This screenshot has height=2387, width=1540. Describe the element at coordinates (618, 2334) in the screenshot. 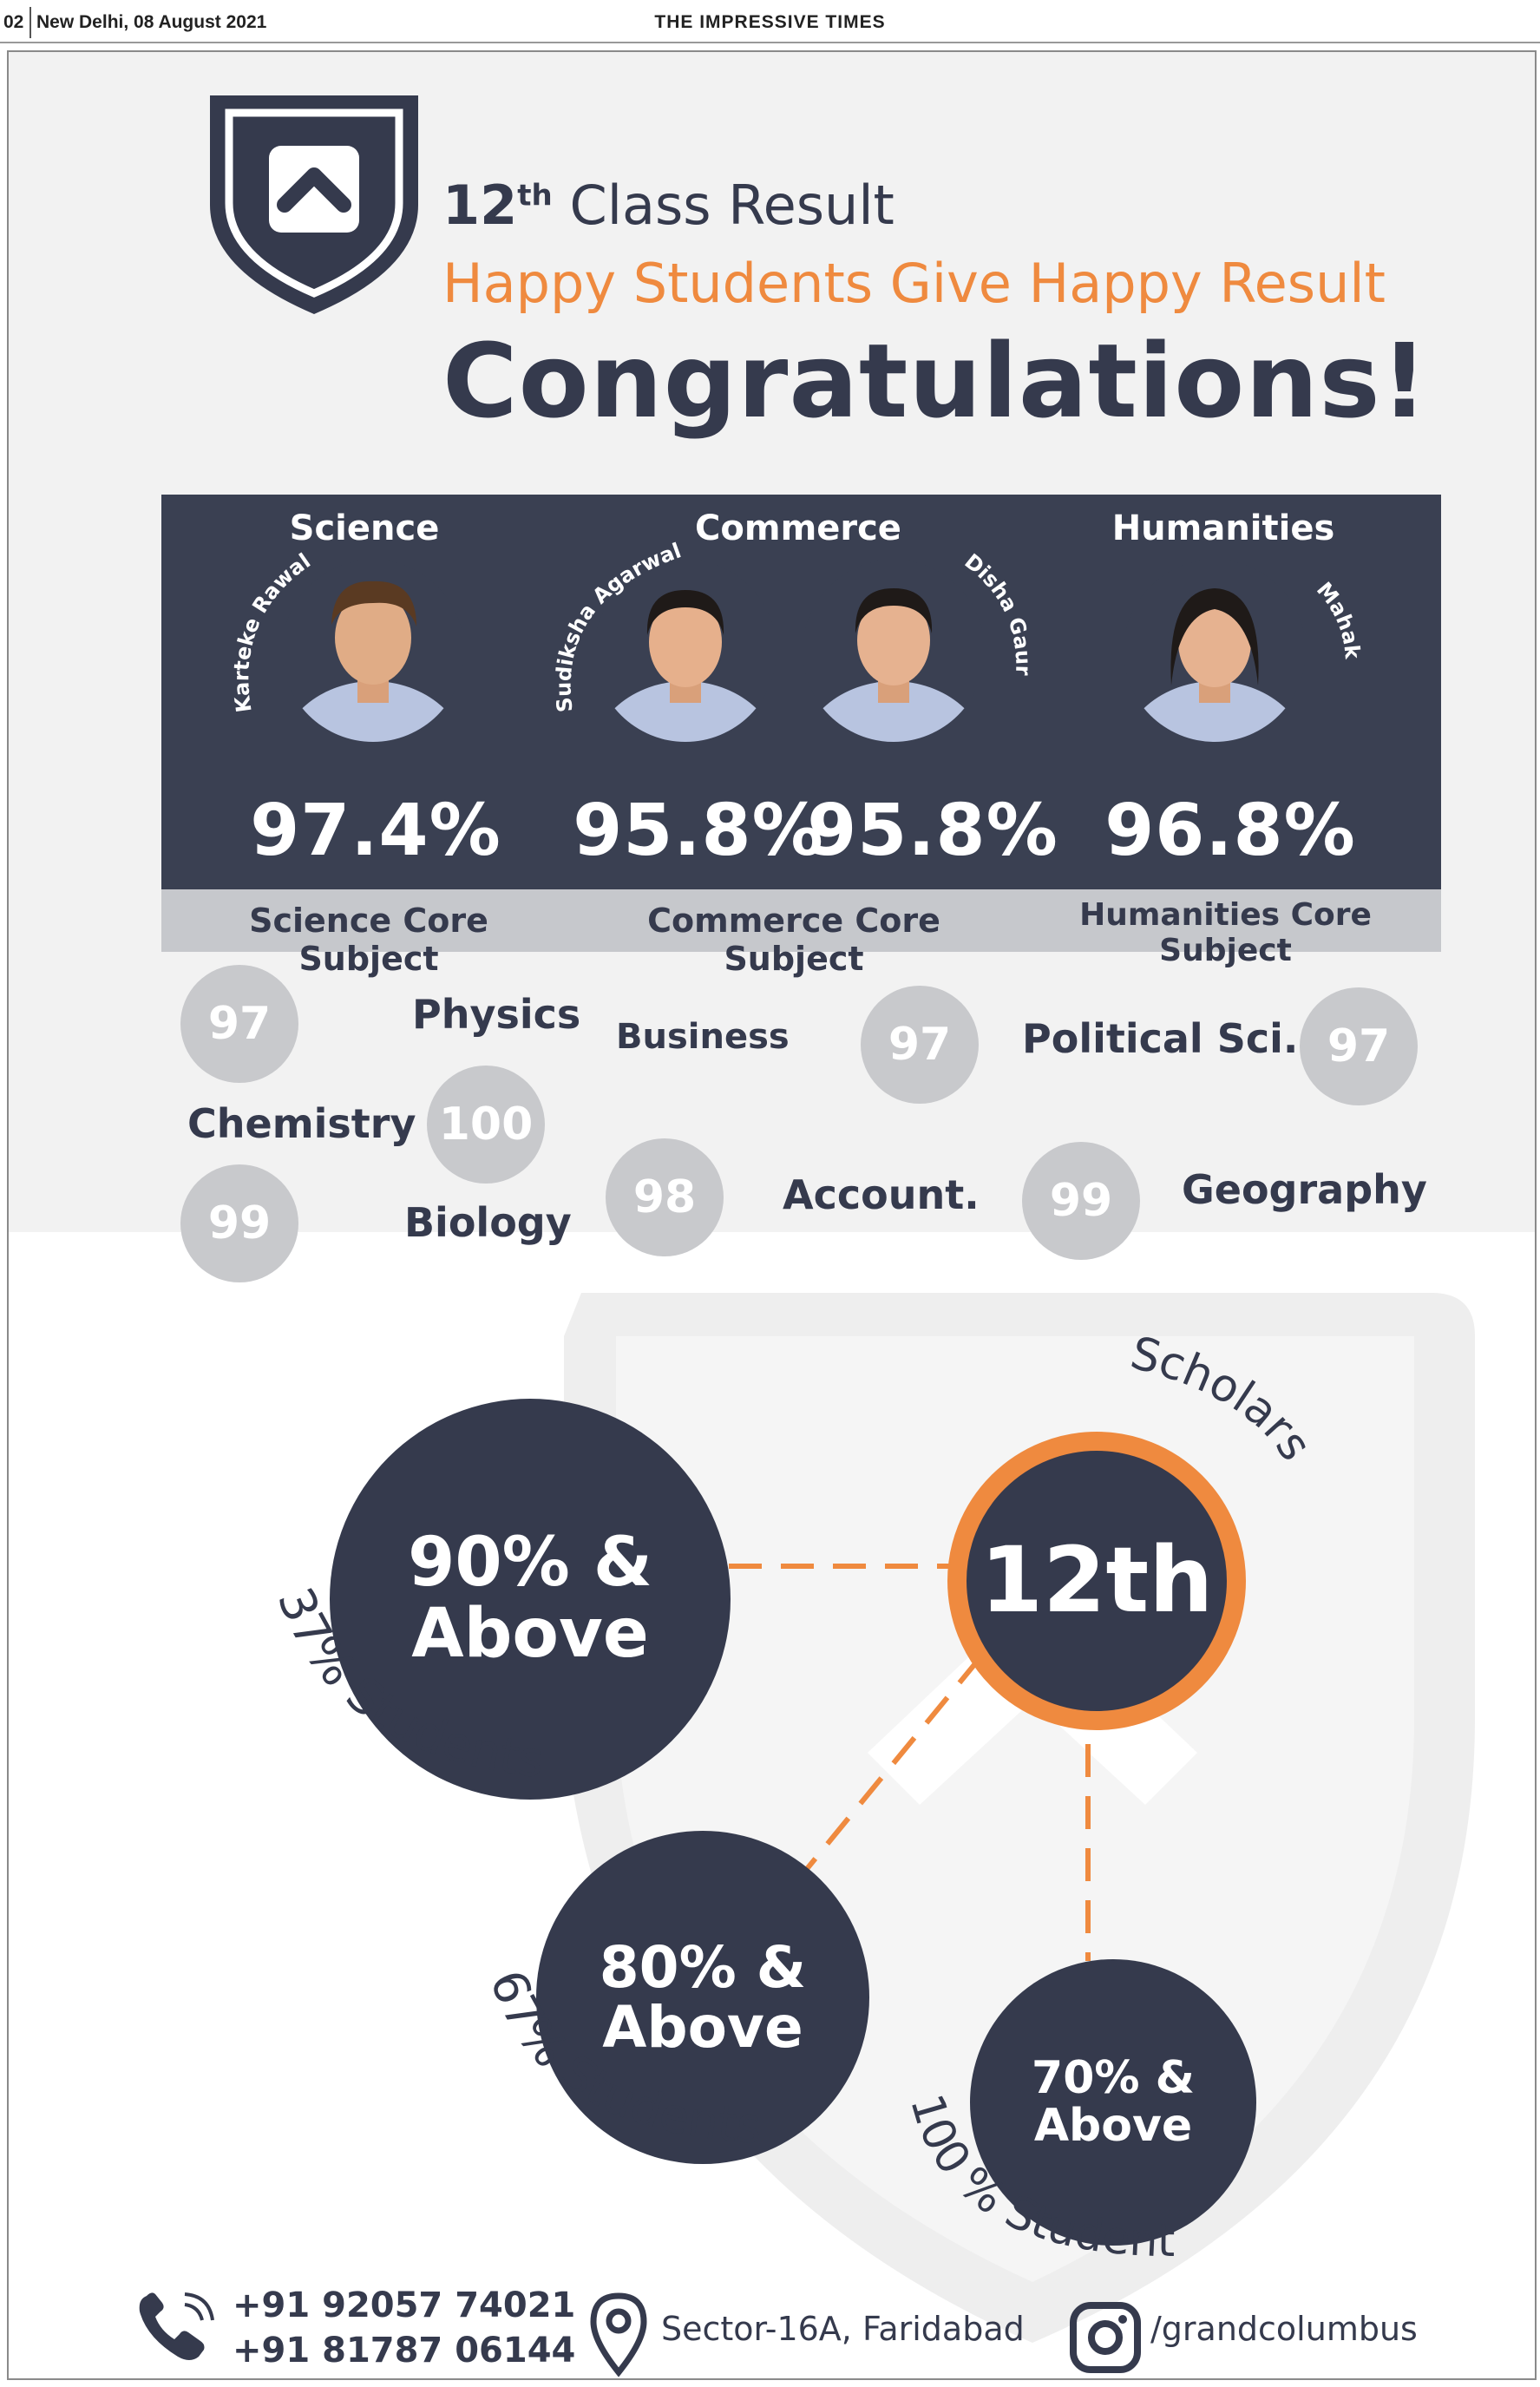

I see `location-pin-icon` at that location.